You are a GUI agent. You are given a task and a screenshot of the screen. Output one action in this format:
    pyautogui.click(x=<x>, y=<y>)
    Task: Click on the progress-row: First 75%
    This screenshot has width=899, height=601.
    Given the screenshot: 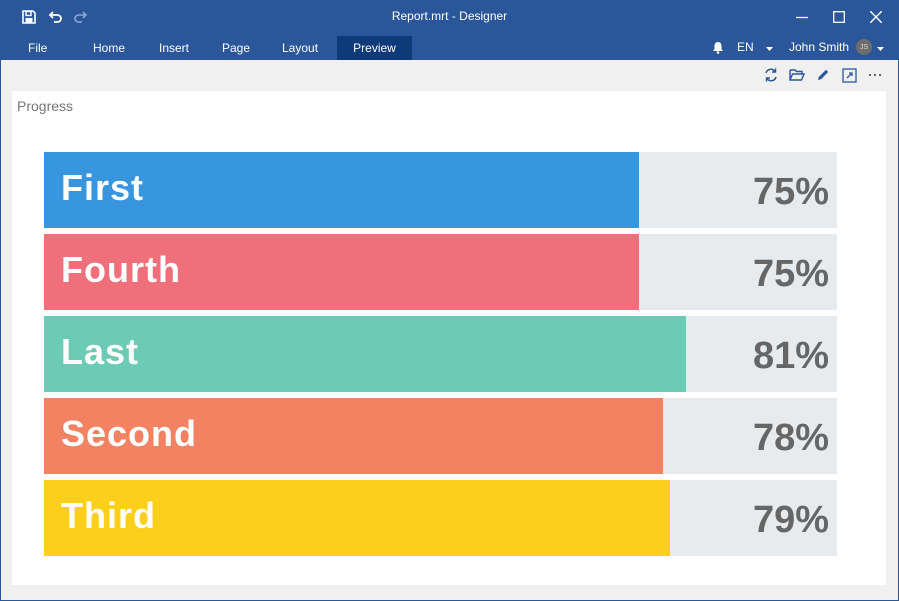 What is the action you would take?
    pyautogui.click(x=440, y=190)
    